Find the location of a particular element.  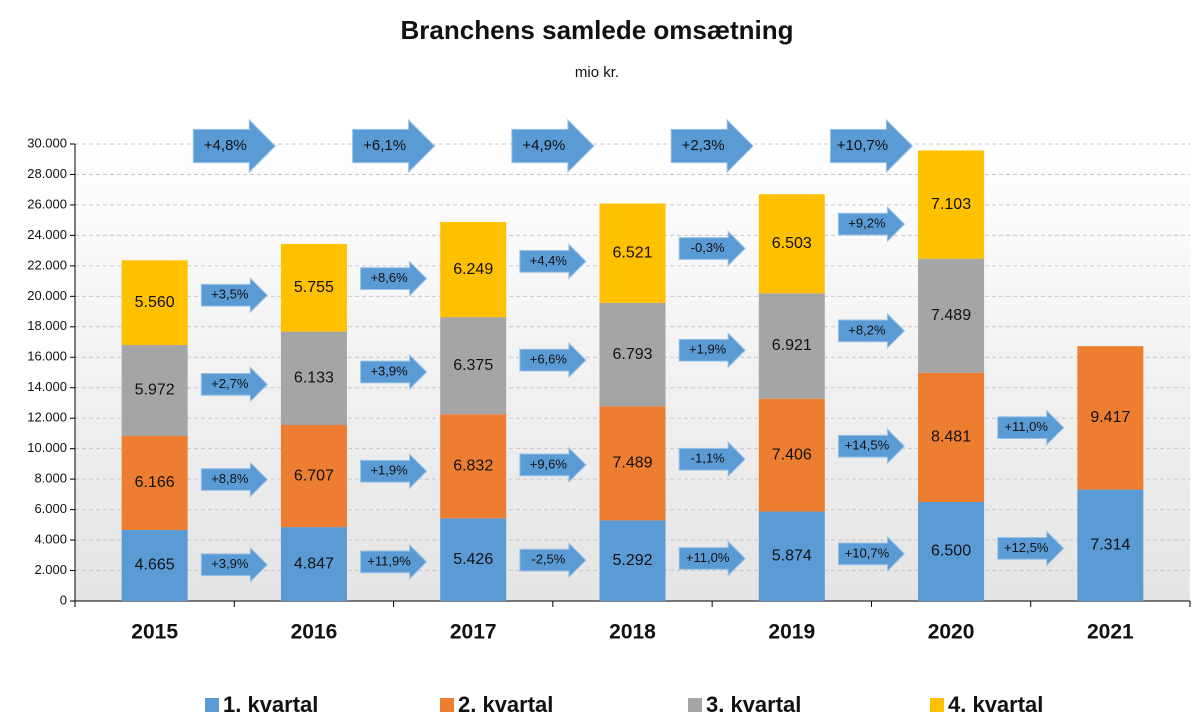

y-tick-label: 2.000 is located at coordinates (50, 569).